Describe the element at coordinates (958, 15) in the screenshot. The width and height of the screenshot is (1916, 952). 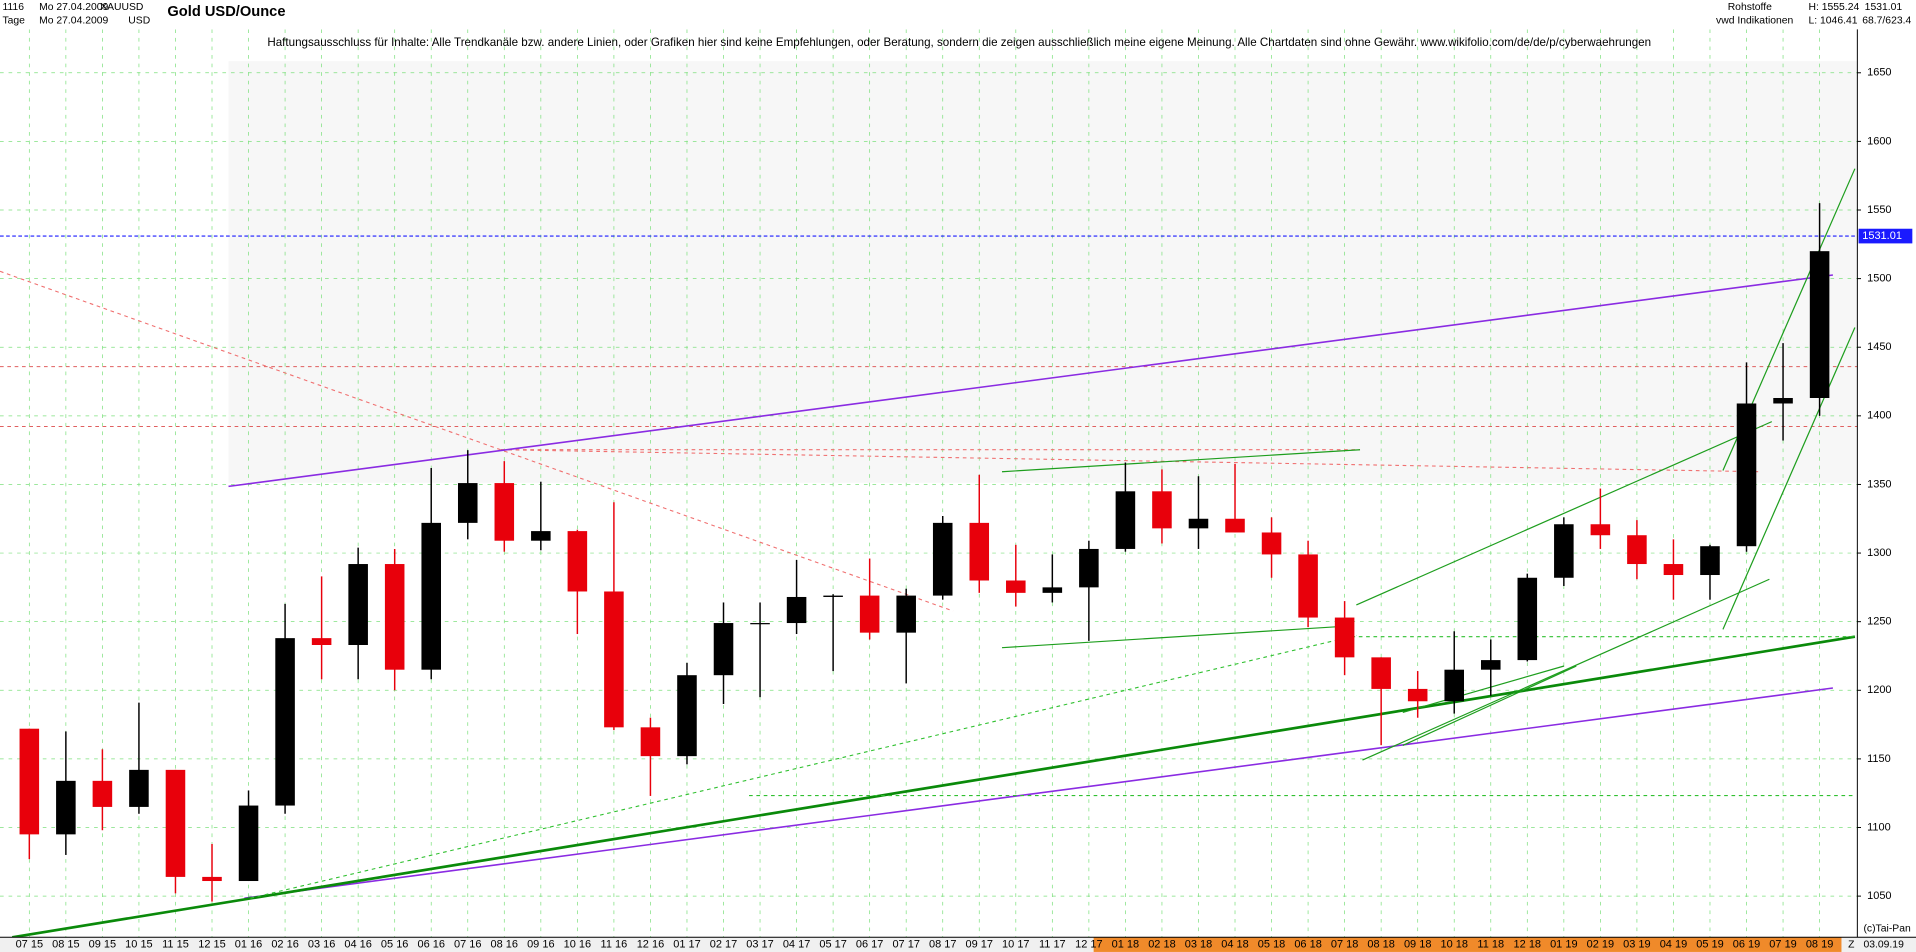
I see `header-bar` at that location.